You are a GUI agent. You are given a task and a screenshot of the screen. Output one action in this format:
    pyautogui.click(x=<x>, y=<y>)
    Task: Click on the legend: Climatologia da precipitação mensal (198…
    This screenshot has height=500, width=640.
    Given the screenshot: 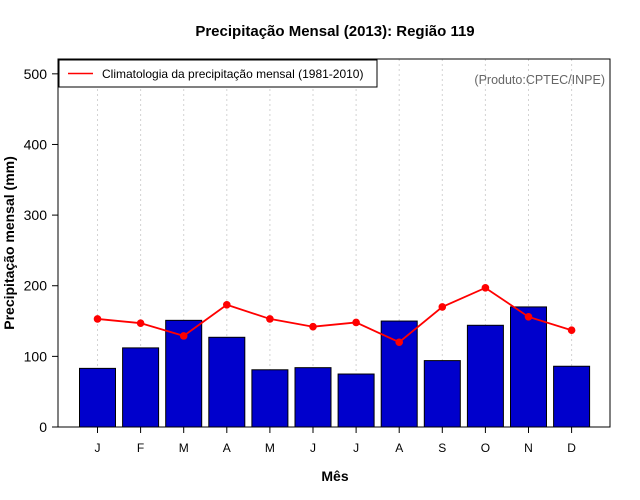 What is the action you would take?
    pyautogui.click(x=218, y=73)
    